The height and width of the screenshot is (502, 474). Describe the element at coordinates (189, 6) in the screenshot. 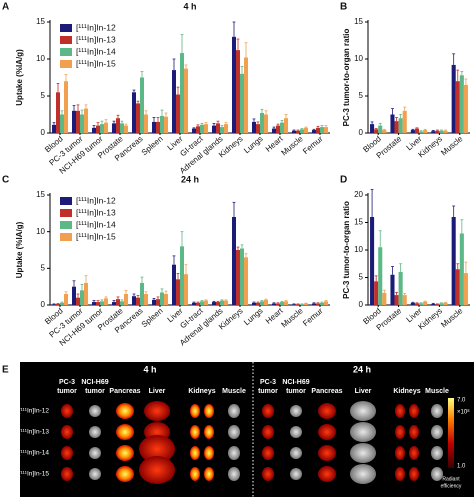

I see `chart-title: 4 h` at that location.